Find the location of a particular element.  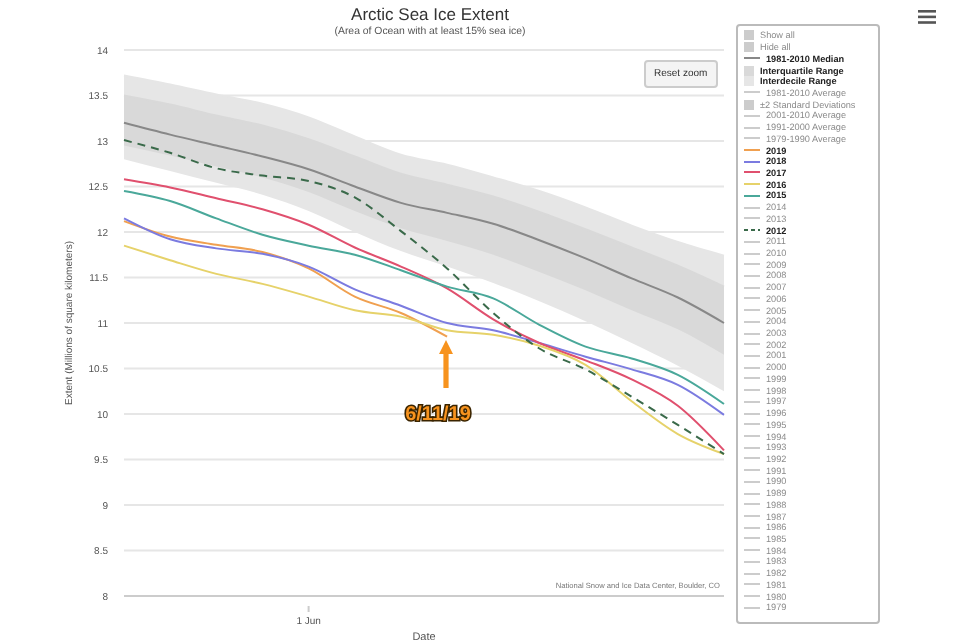

chart-title: Arctic Sea Ice Extent is located at coordinates (430, 14).